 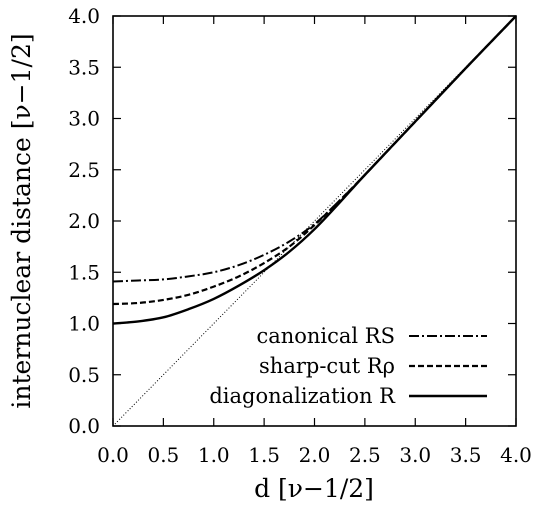 What do you see at coordinates (84, 170) in the screenshot?
I see `y-tick-label: 2.5` at bounding box center [84, 170].